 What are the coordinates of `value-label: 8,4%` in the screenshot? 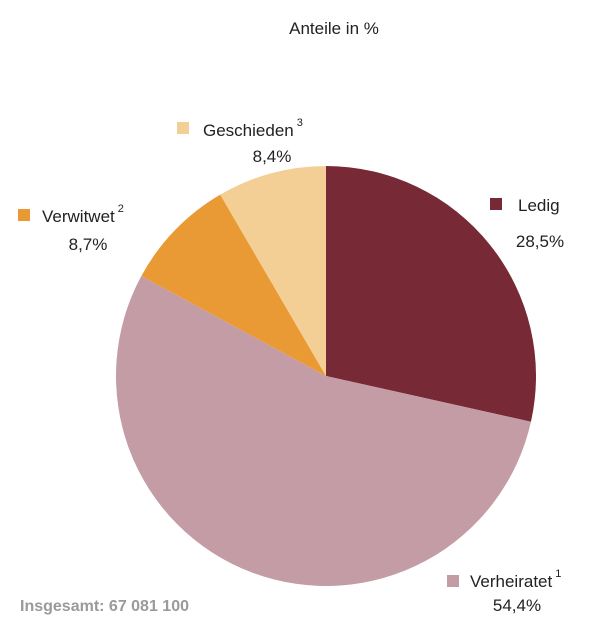 It's located at (272, 156).